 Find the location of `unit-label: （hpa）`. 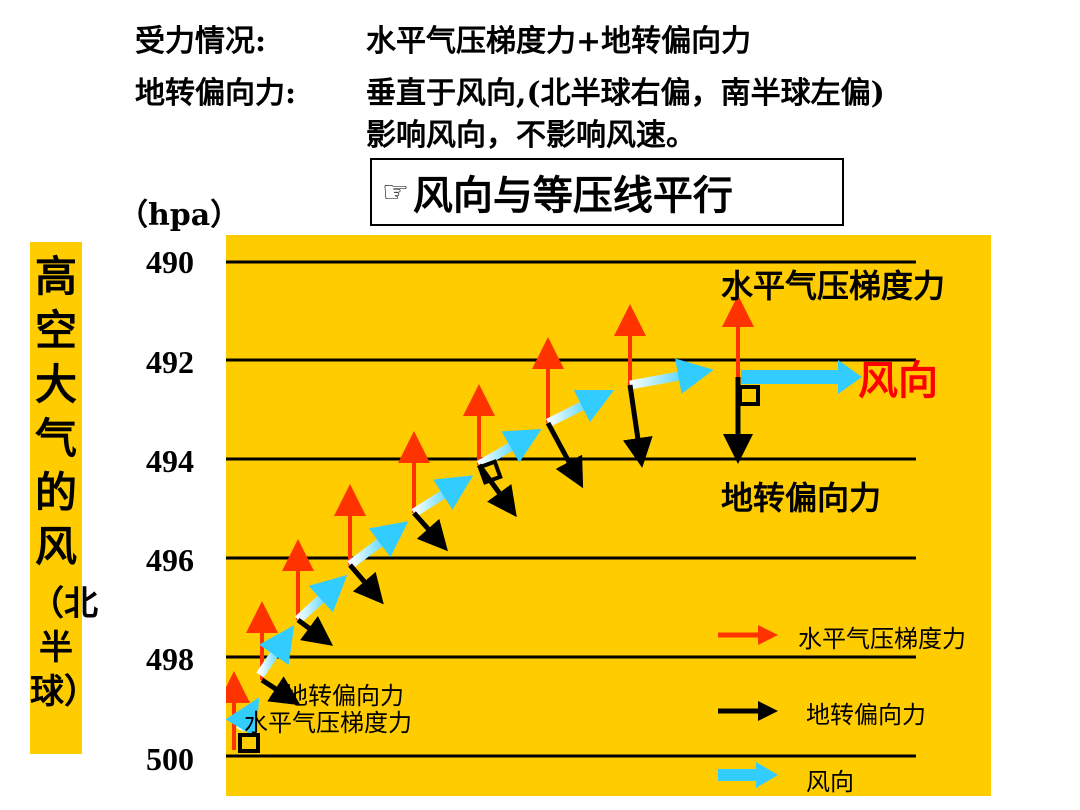

unit-label: （hpa） is located at coordinates (179, 215).